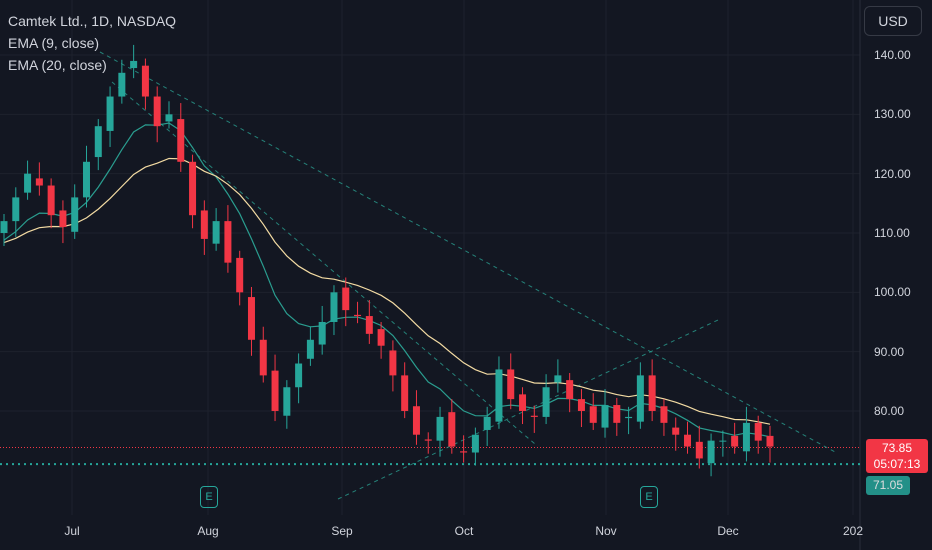  Describe the element at coordinates (897, 464) in the screenshot. I see `bar-countdown-label: 05:07:13` at that location.